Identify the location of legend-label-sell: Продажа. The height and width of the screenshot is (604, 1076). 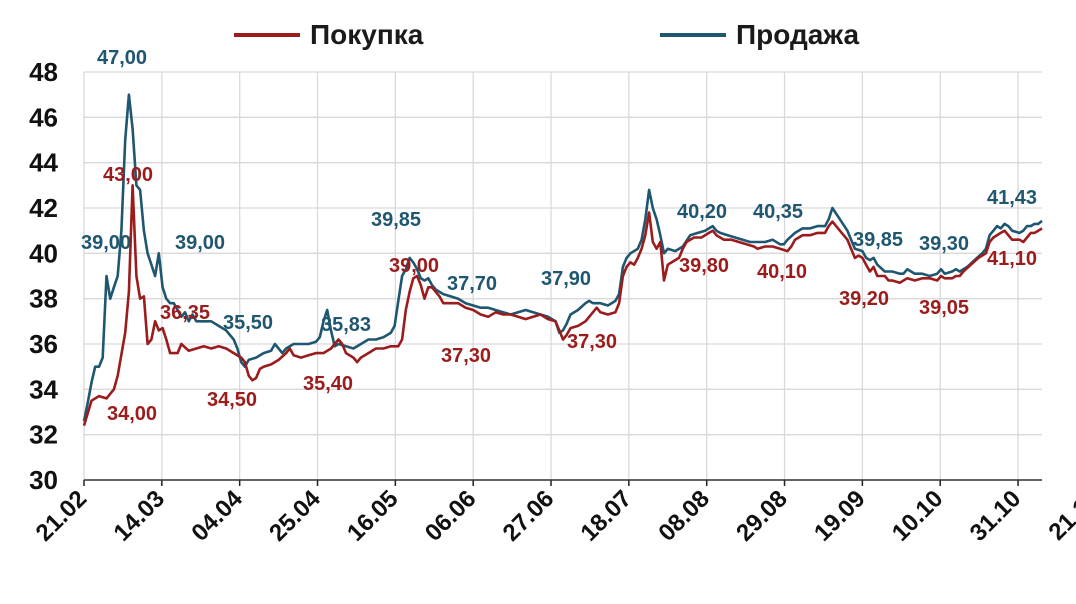
(798, 34).